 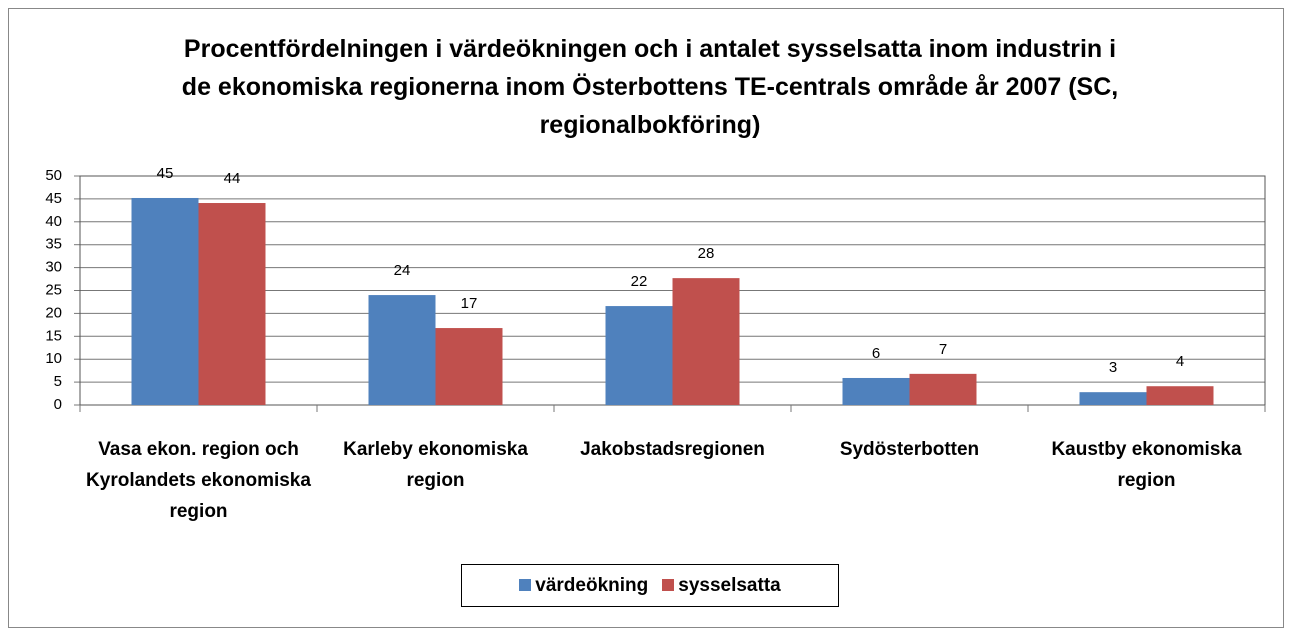 I want to click on y-tick-label: 0, so click(x=58, y=404).